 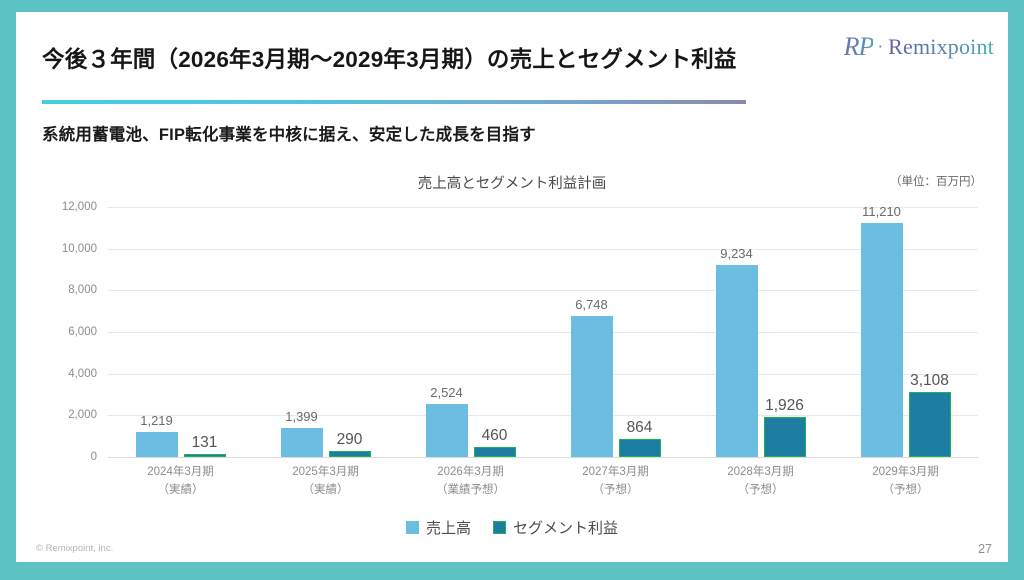 What do you see at coordinates (301, 433) in the screenshot?
I see `bar-revenue: 1,399` at bounding box center [301, 433].